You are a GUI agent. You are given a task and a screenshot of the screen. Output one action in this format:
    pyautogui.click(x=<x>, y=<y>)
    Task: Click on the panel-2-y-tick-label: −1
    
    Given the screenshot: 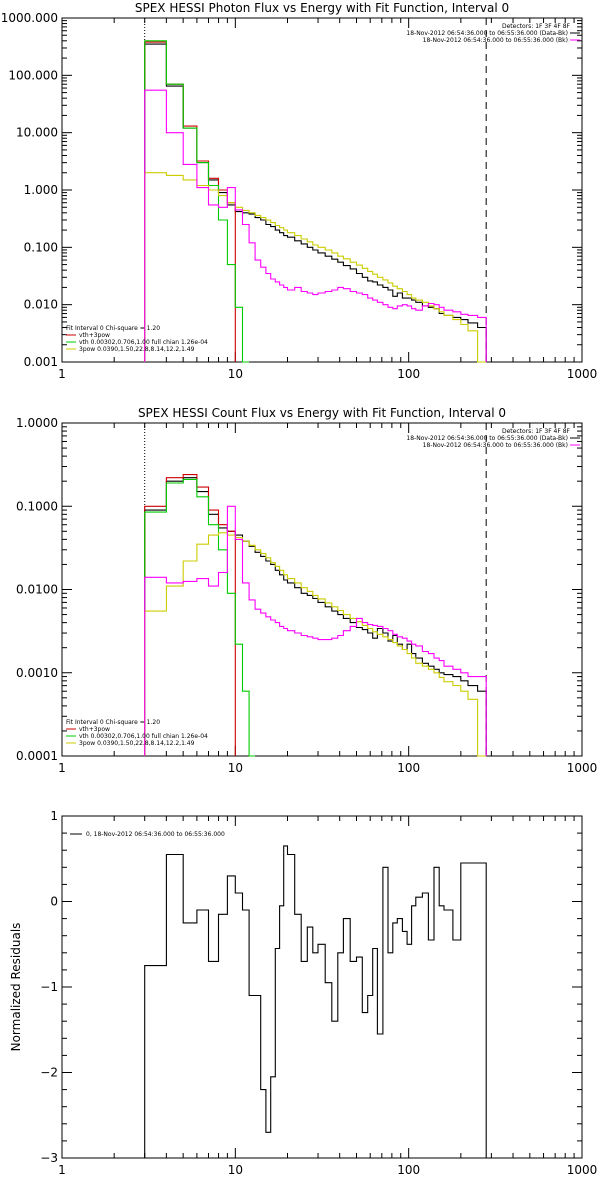 What is the action you would take?
    pyautogui.click(x=49, y=987)
    